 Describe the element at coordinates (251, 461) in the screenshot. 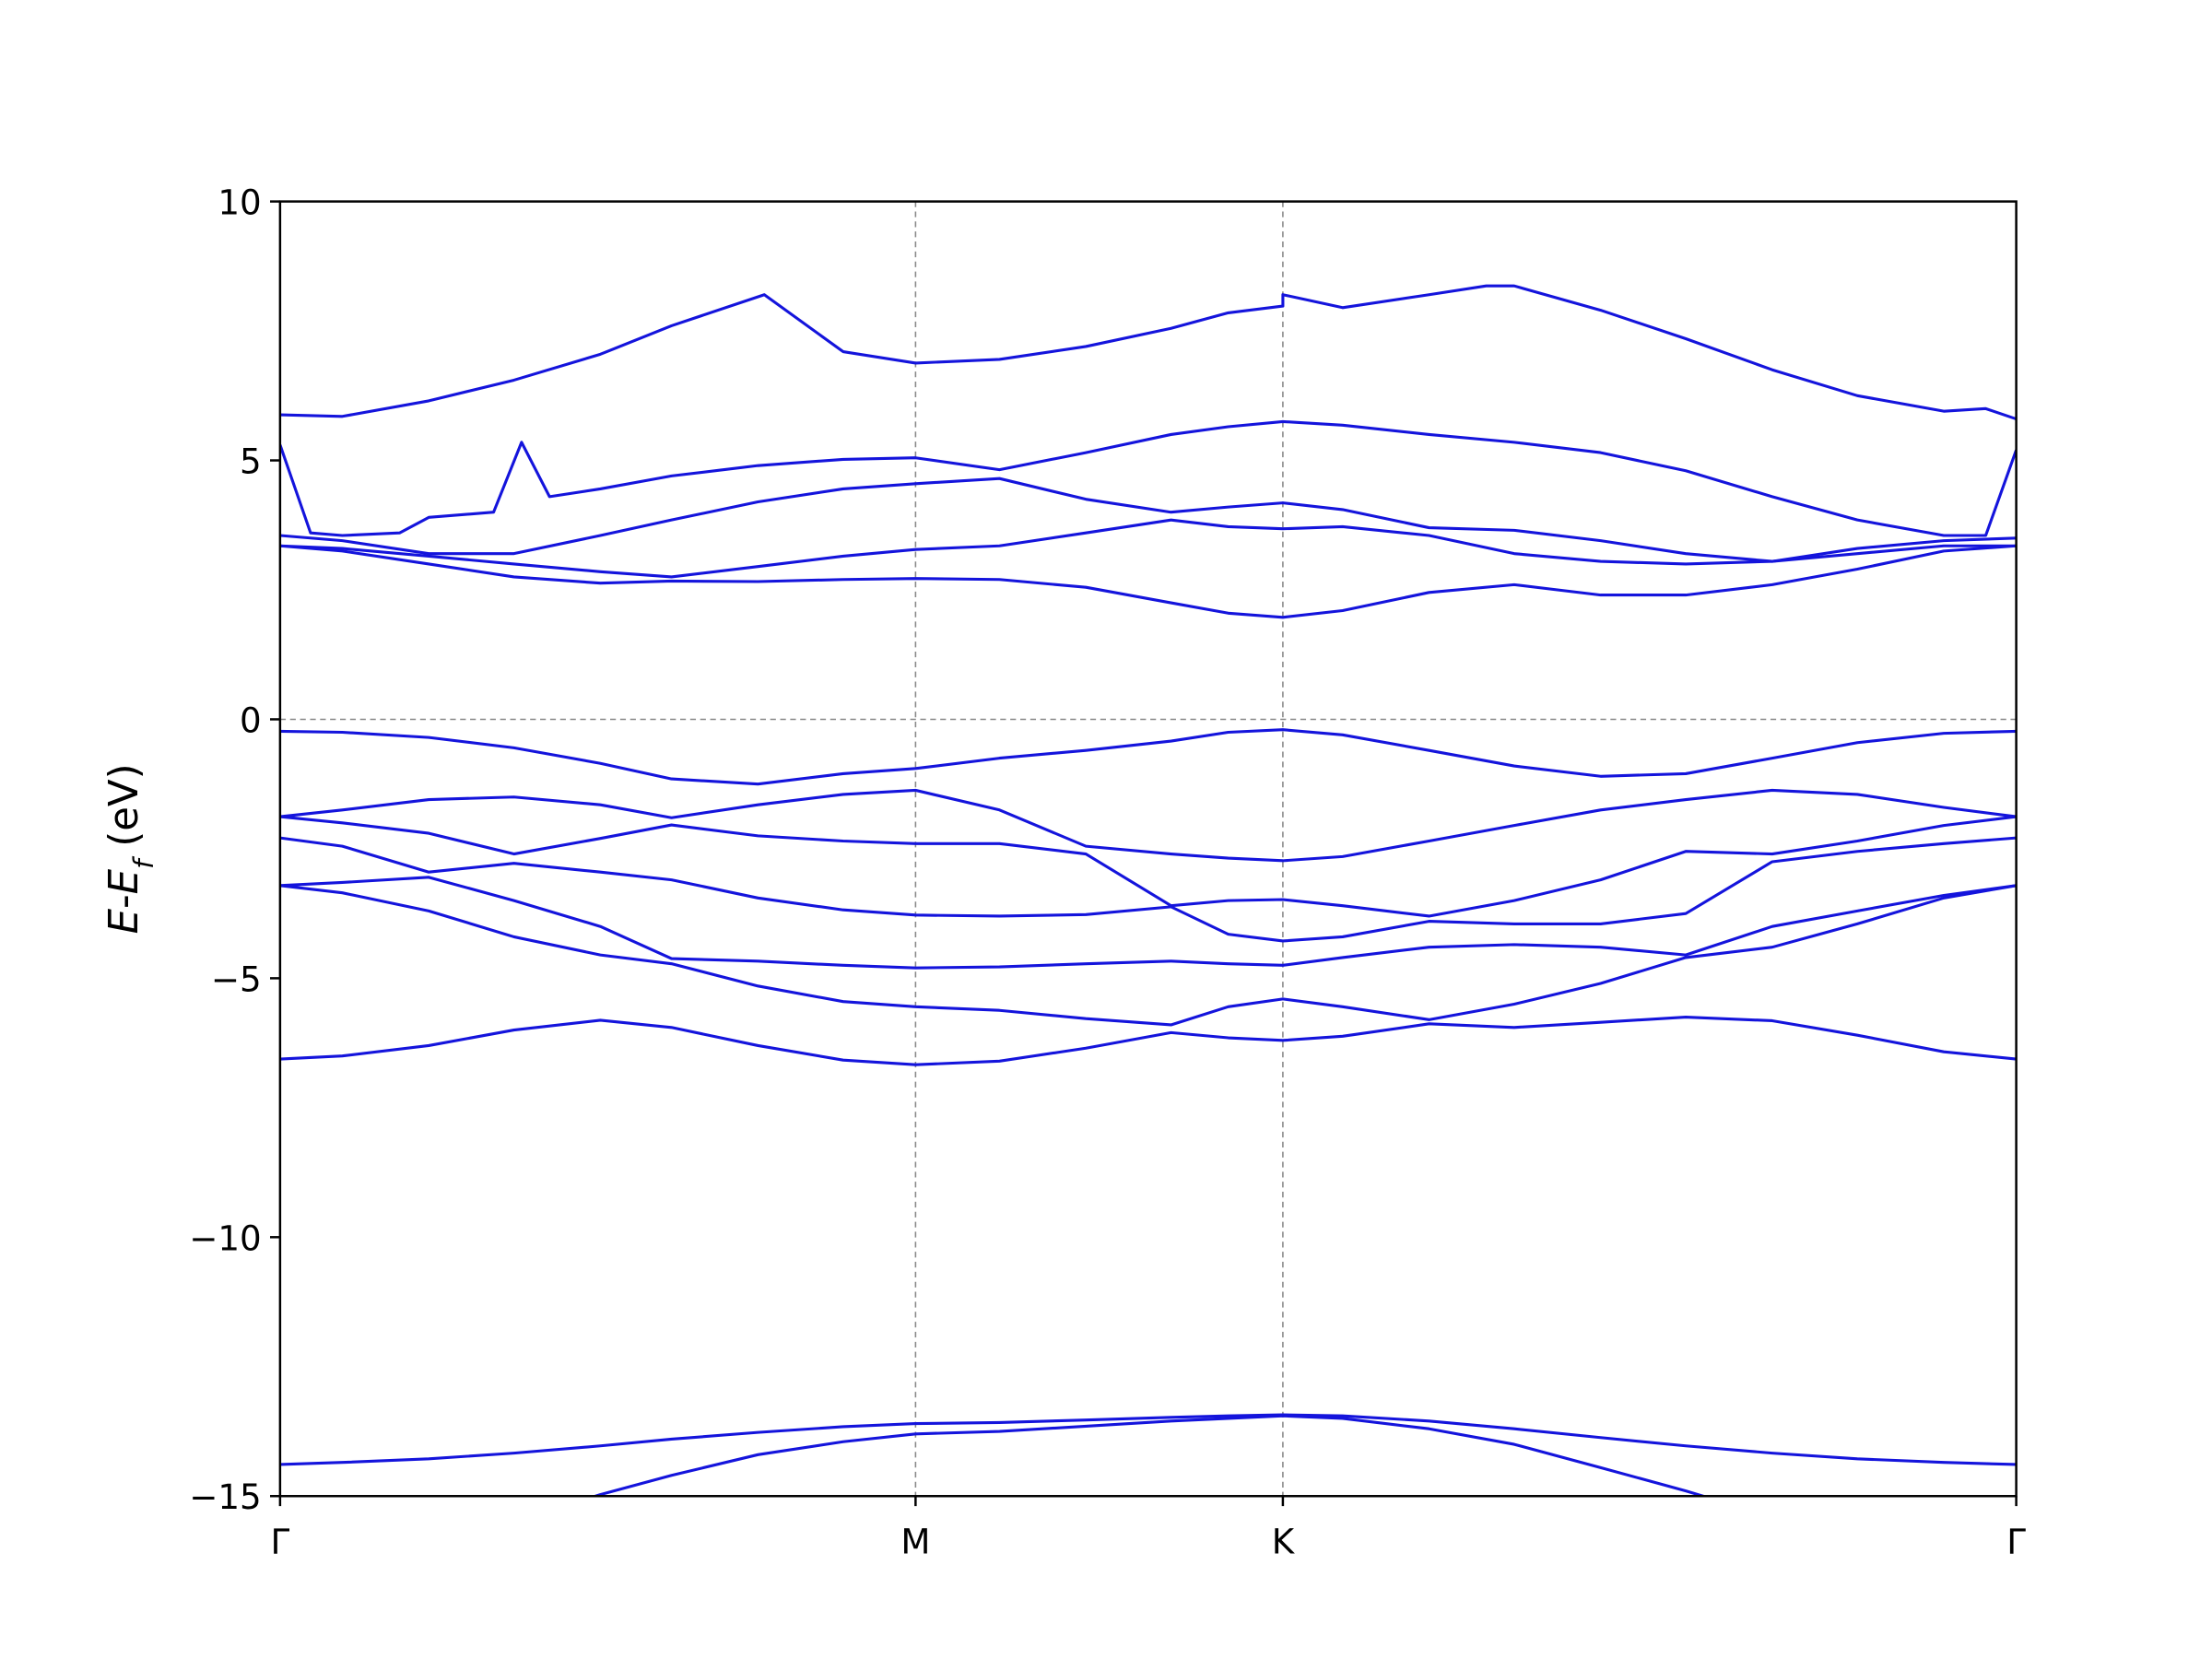

I see `y-tick-label: 5` at that location.